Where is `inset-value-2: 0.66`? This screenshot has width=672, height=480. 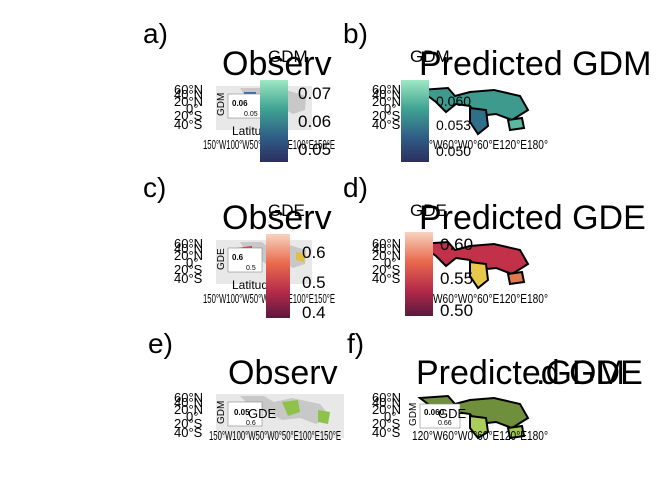
inset-value-2: 0.66 is located at coordinates (445, 423).